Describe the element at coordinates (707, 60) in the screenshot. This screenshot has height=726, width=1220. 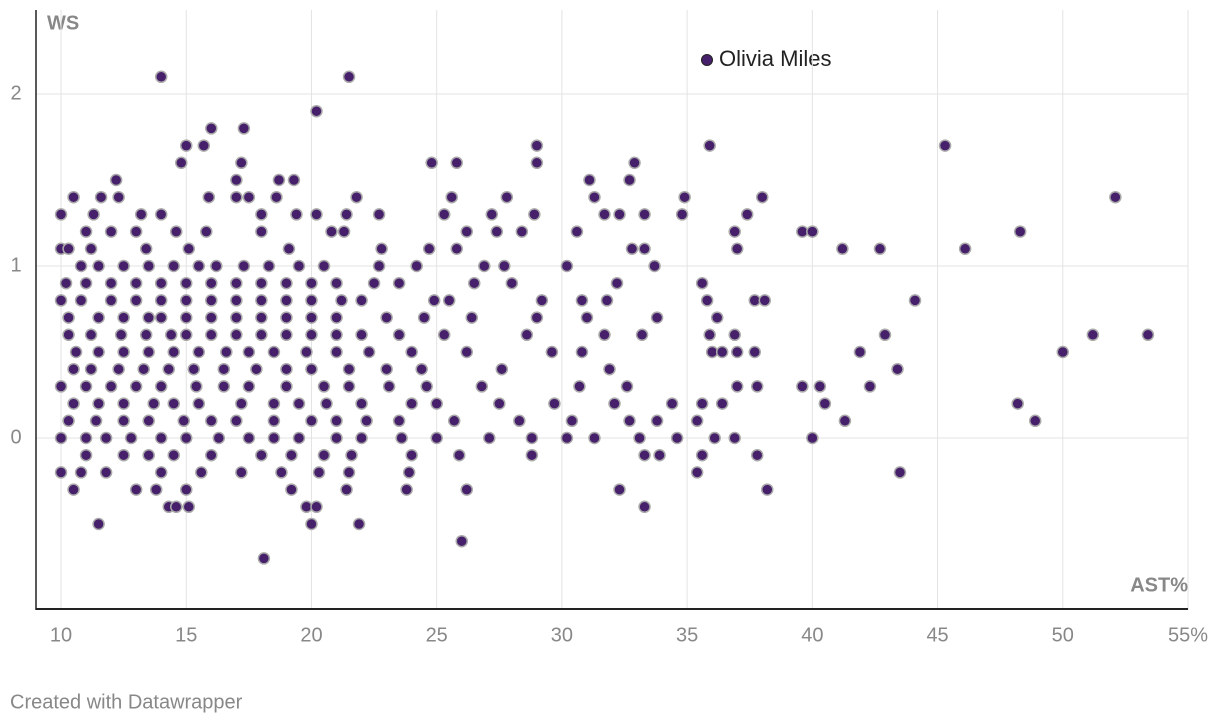
I see `legend-marker` at that location.